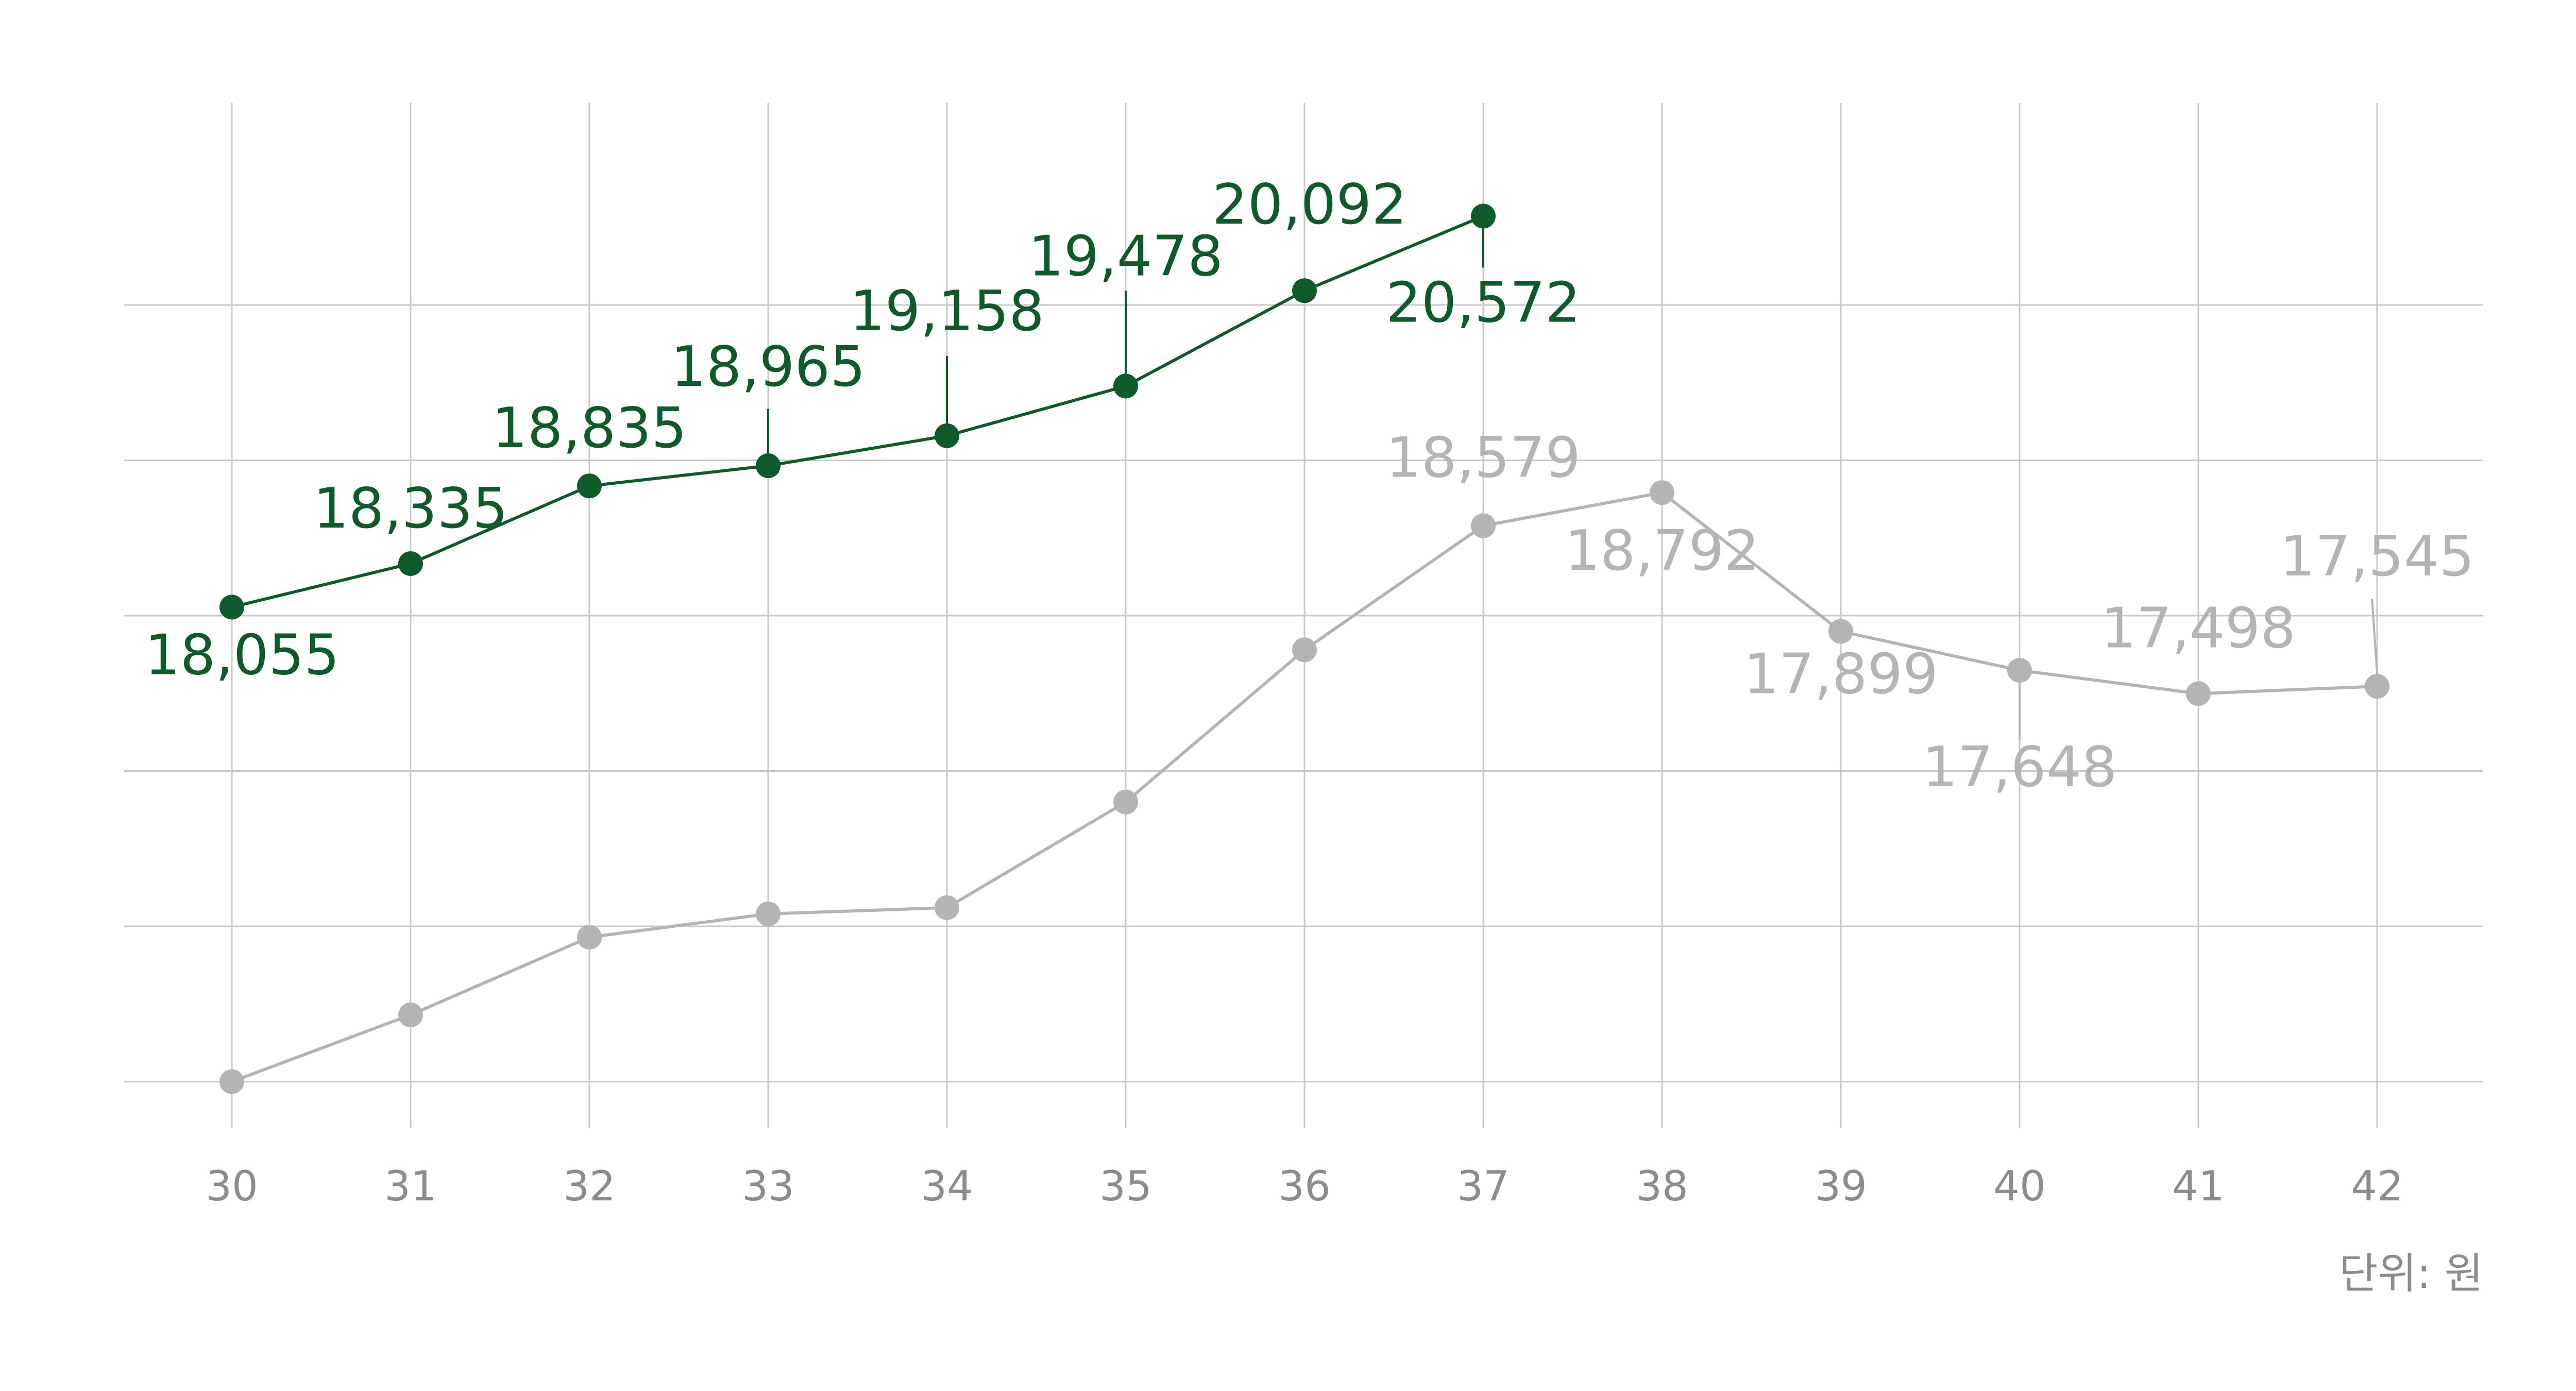 Image resolution: width=2576 pixels, height=1391 pixels. I want to click on x-tick-label: 42, so click(2377, 1186).